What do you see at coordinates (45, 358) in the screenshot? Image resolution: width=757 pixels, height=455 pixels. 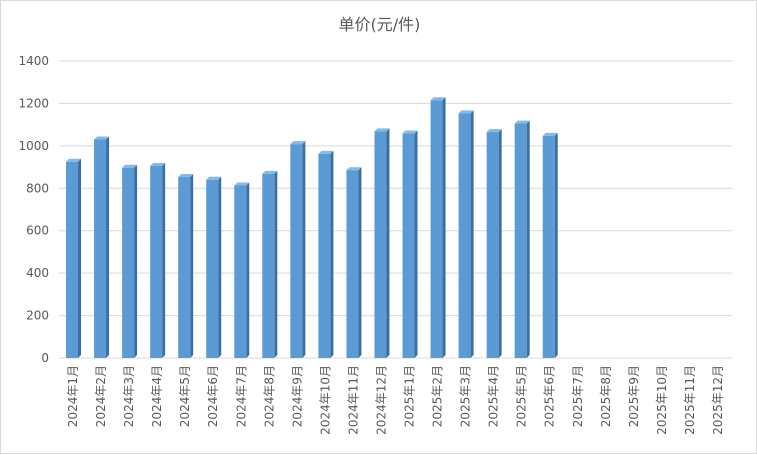 I see `y-tick-label: 0` at bounding box center [45, 358].